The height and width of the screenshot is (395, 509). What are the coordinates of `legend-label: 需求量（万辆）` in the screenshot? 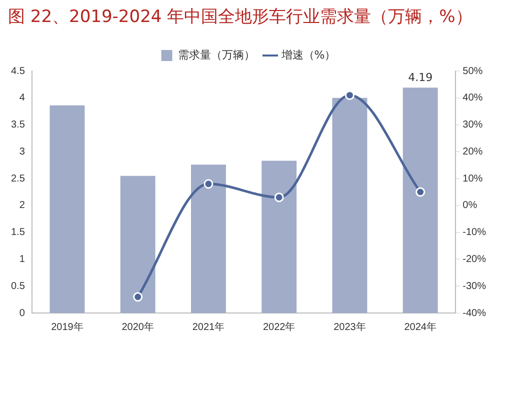 It's located at (216, 55).